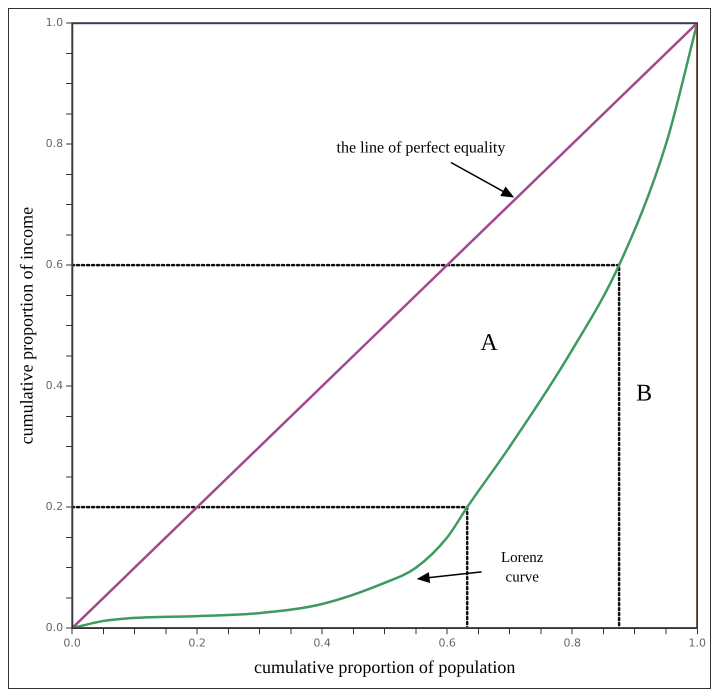 This screenshot has width=721, height=699. What do you see at coordinates (385, 666) in the screenshot?
I see `x-axis-title: cumulative proportion of population` at bounding box center [385, 666].